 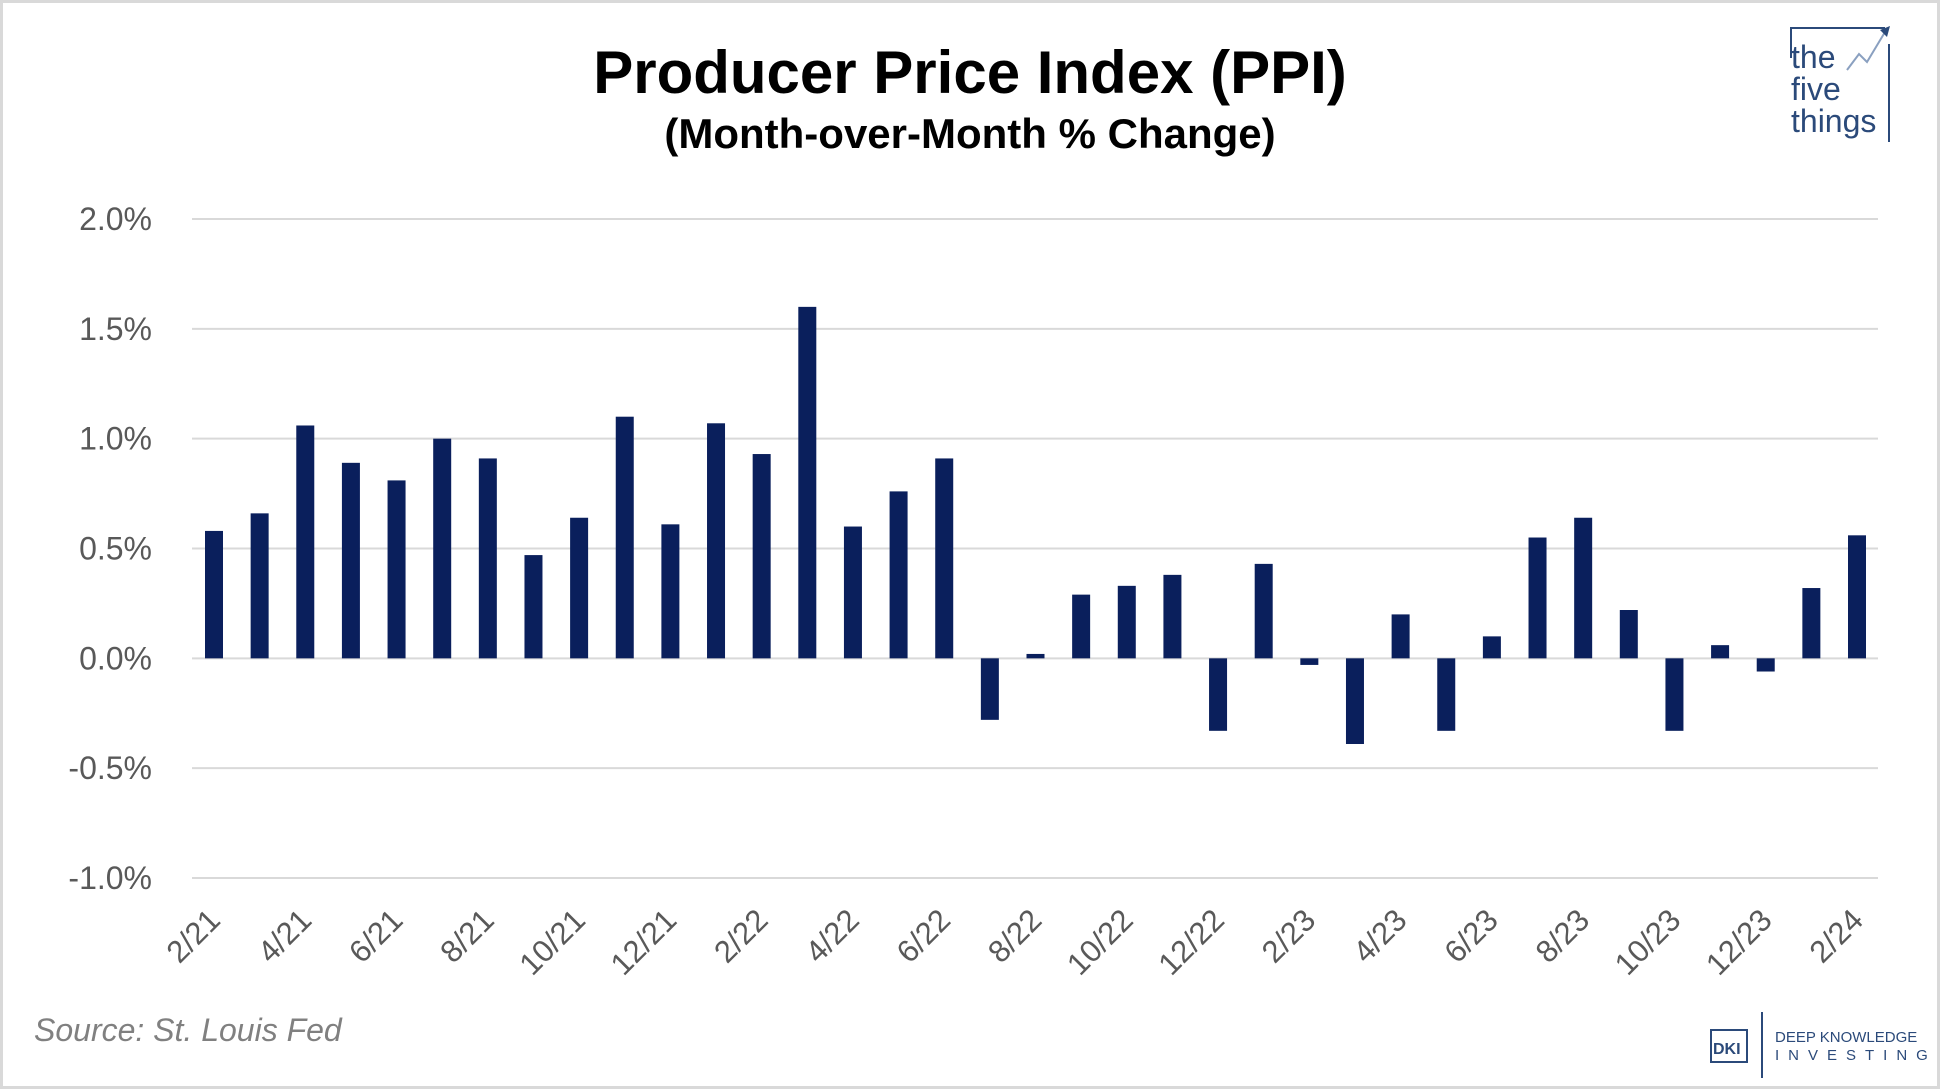 What do you see at coordinates (533, 607) in the screenshot?
I see `bar-9/21` at bounding box center [533, 607].